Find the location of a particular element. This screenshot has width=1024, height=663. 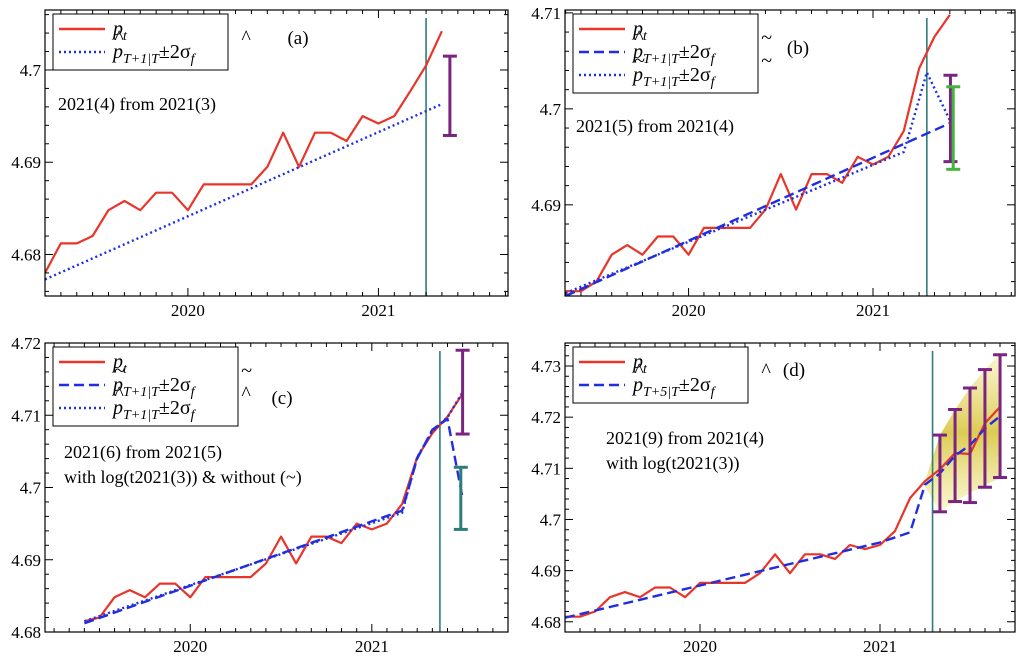

annotation-line: with log(t2021(3)) & without (~) is located at coordinates (183, 477).